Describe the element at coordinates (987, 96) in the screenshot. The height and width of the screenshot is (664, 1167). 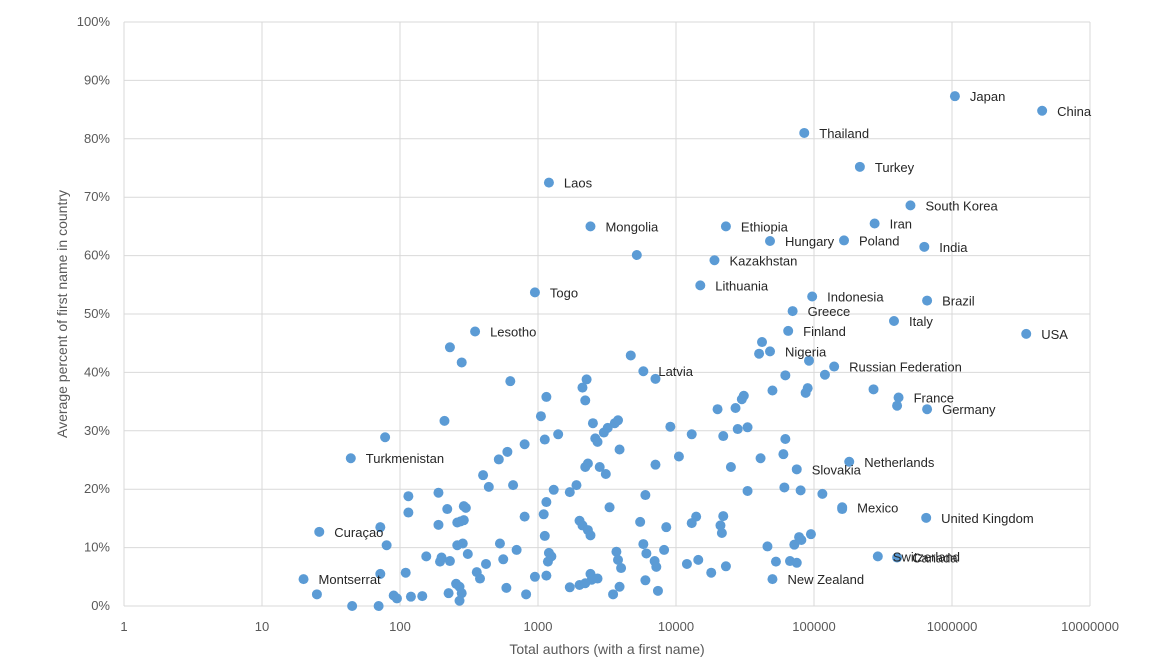
I see `point-label: Japan` at that location.